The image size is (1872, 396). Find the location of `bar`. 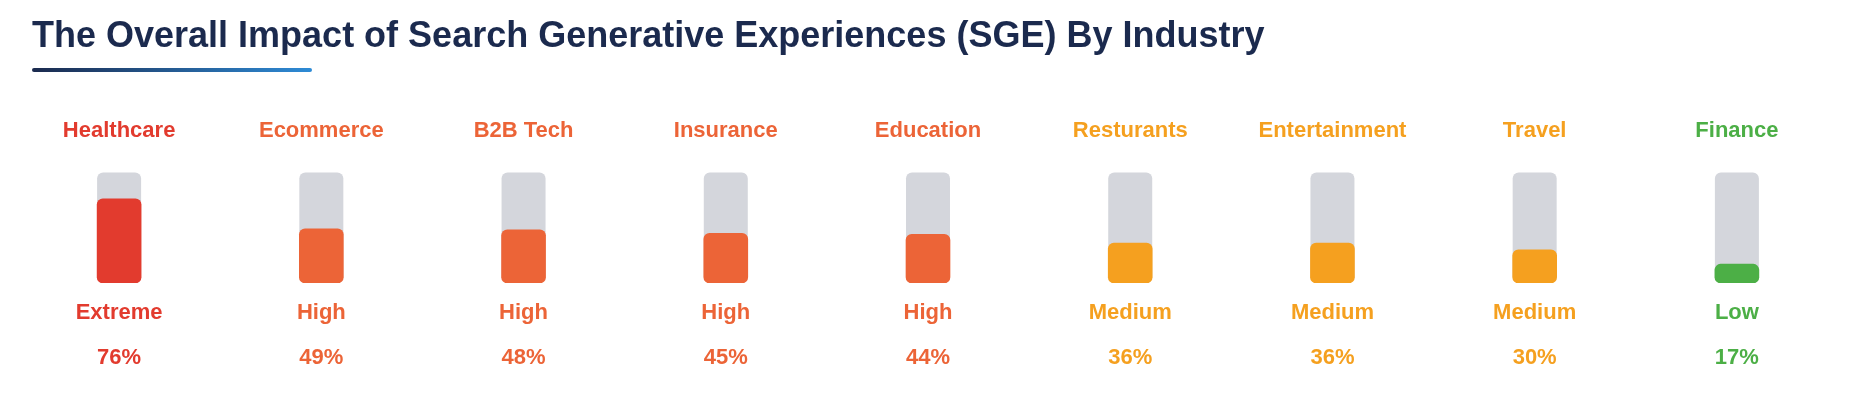

bar is located at coordinates (1737, 273).